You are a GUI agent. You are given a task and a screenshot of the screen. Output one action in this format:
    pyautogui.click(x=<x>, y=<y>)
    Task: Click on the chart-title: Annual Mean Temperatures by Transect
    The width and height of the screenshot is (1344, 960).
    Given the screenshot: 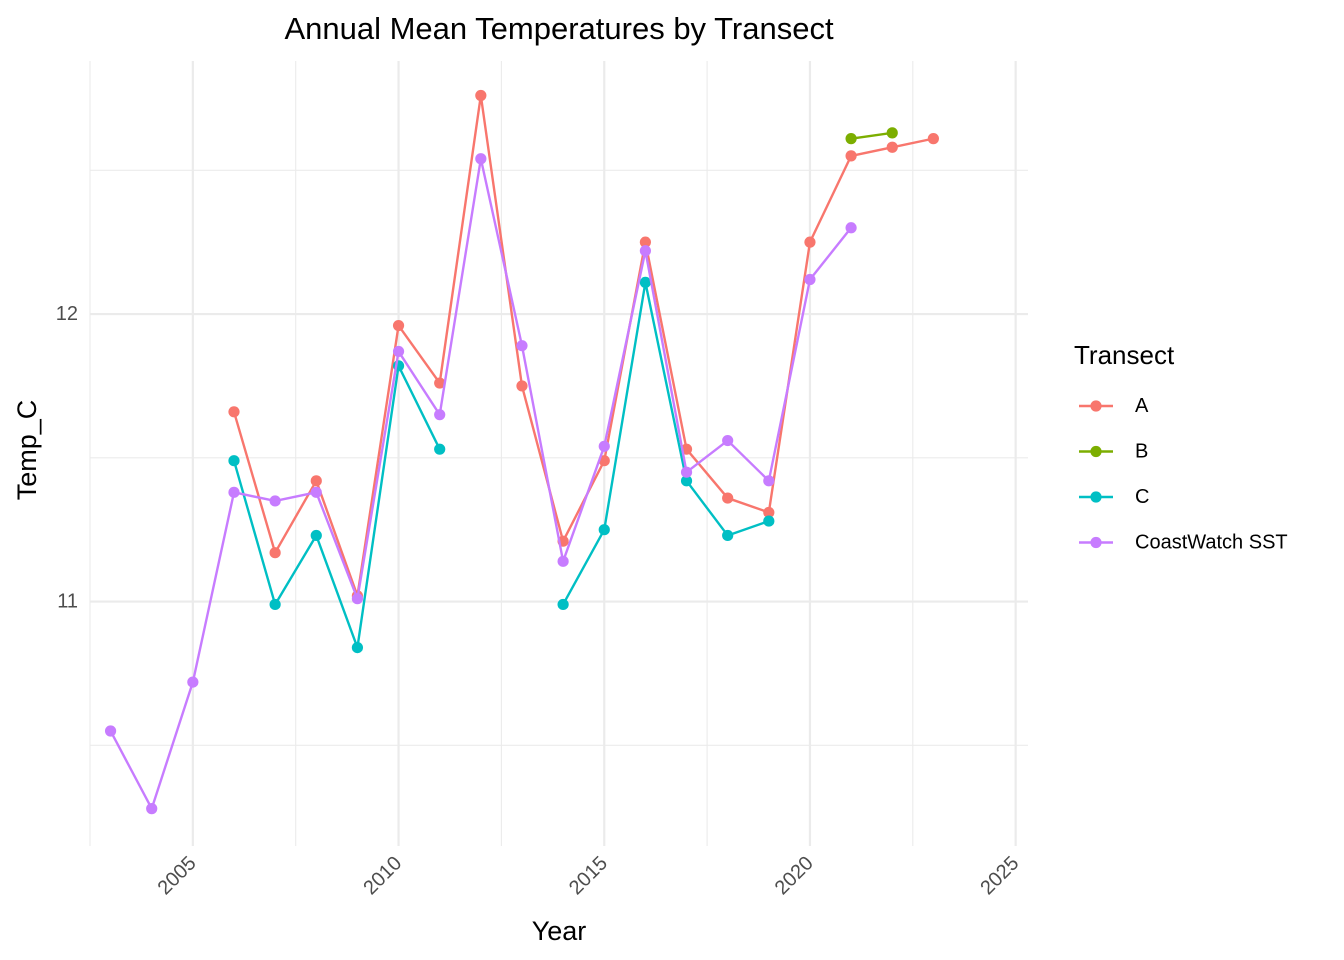 What is the action you would take?
    pyautogui.click(x=559, y=28)
    